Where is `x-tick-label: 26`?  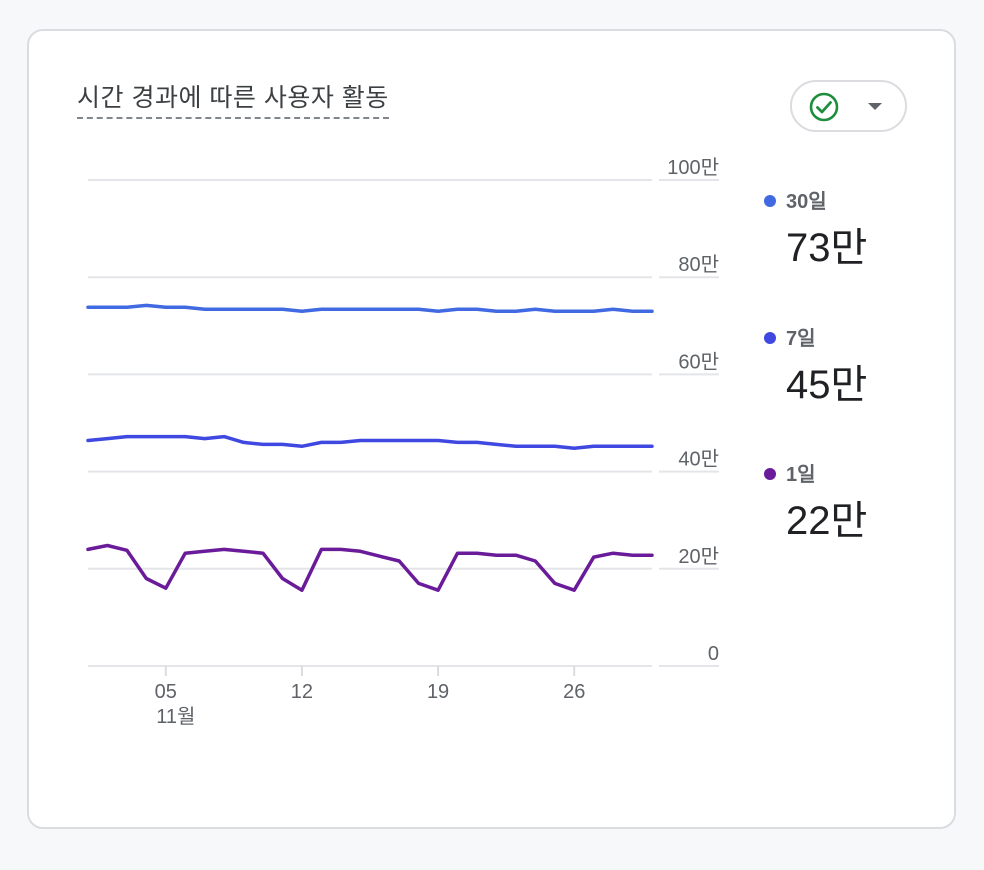 x-tick-label: 26 is located at coordinates (574, 692).